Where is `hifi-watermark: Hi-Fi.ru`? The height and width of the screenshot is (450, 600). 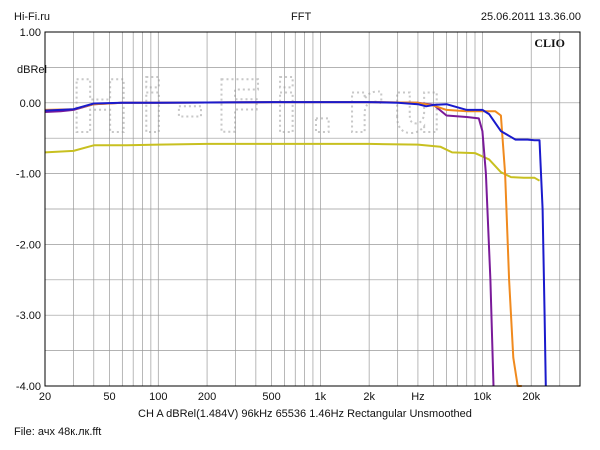
hifi-watermark: Hi-Fi.ru is located at coordinates (261, 107).